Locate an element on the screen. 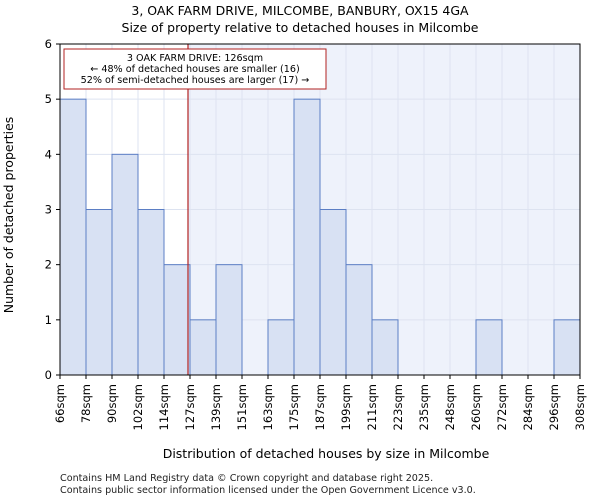  x-tick-label: 78sqm is located at coordinates (86, 403).